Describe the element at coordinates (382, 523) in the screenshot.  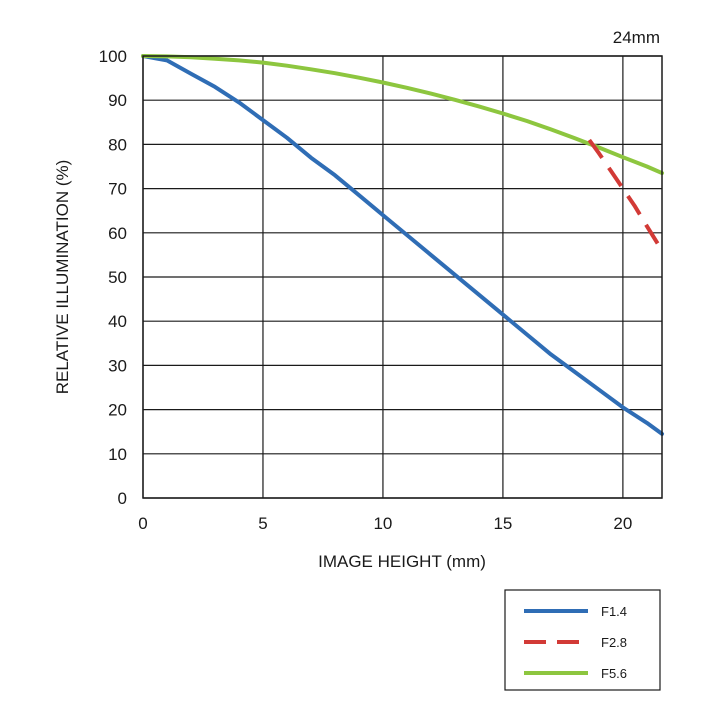
I see `x-tick-label: 10` at that location.